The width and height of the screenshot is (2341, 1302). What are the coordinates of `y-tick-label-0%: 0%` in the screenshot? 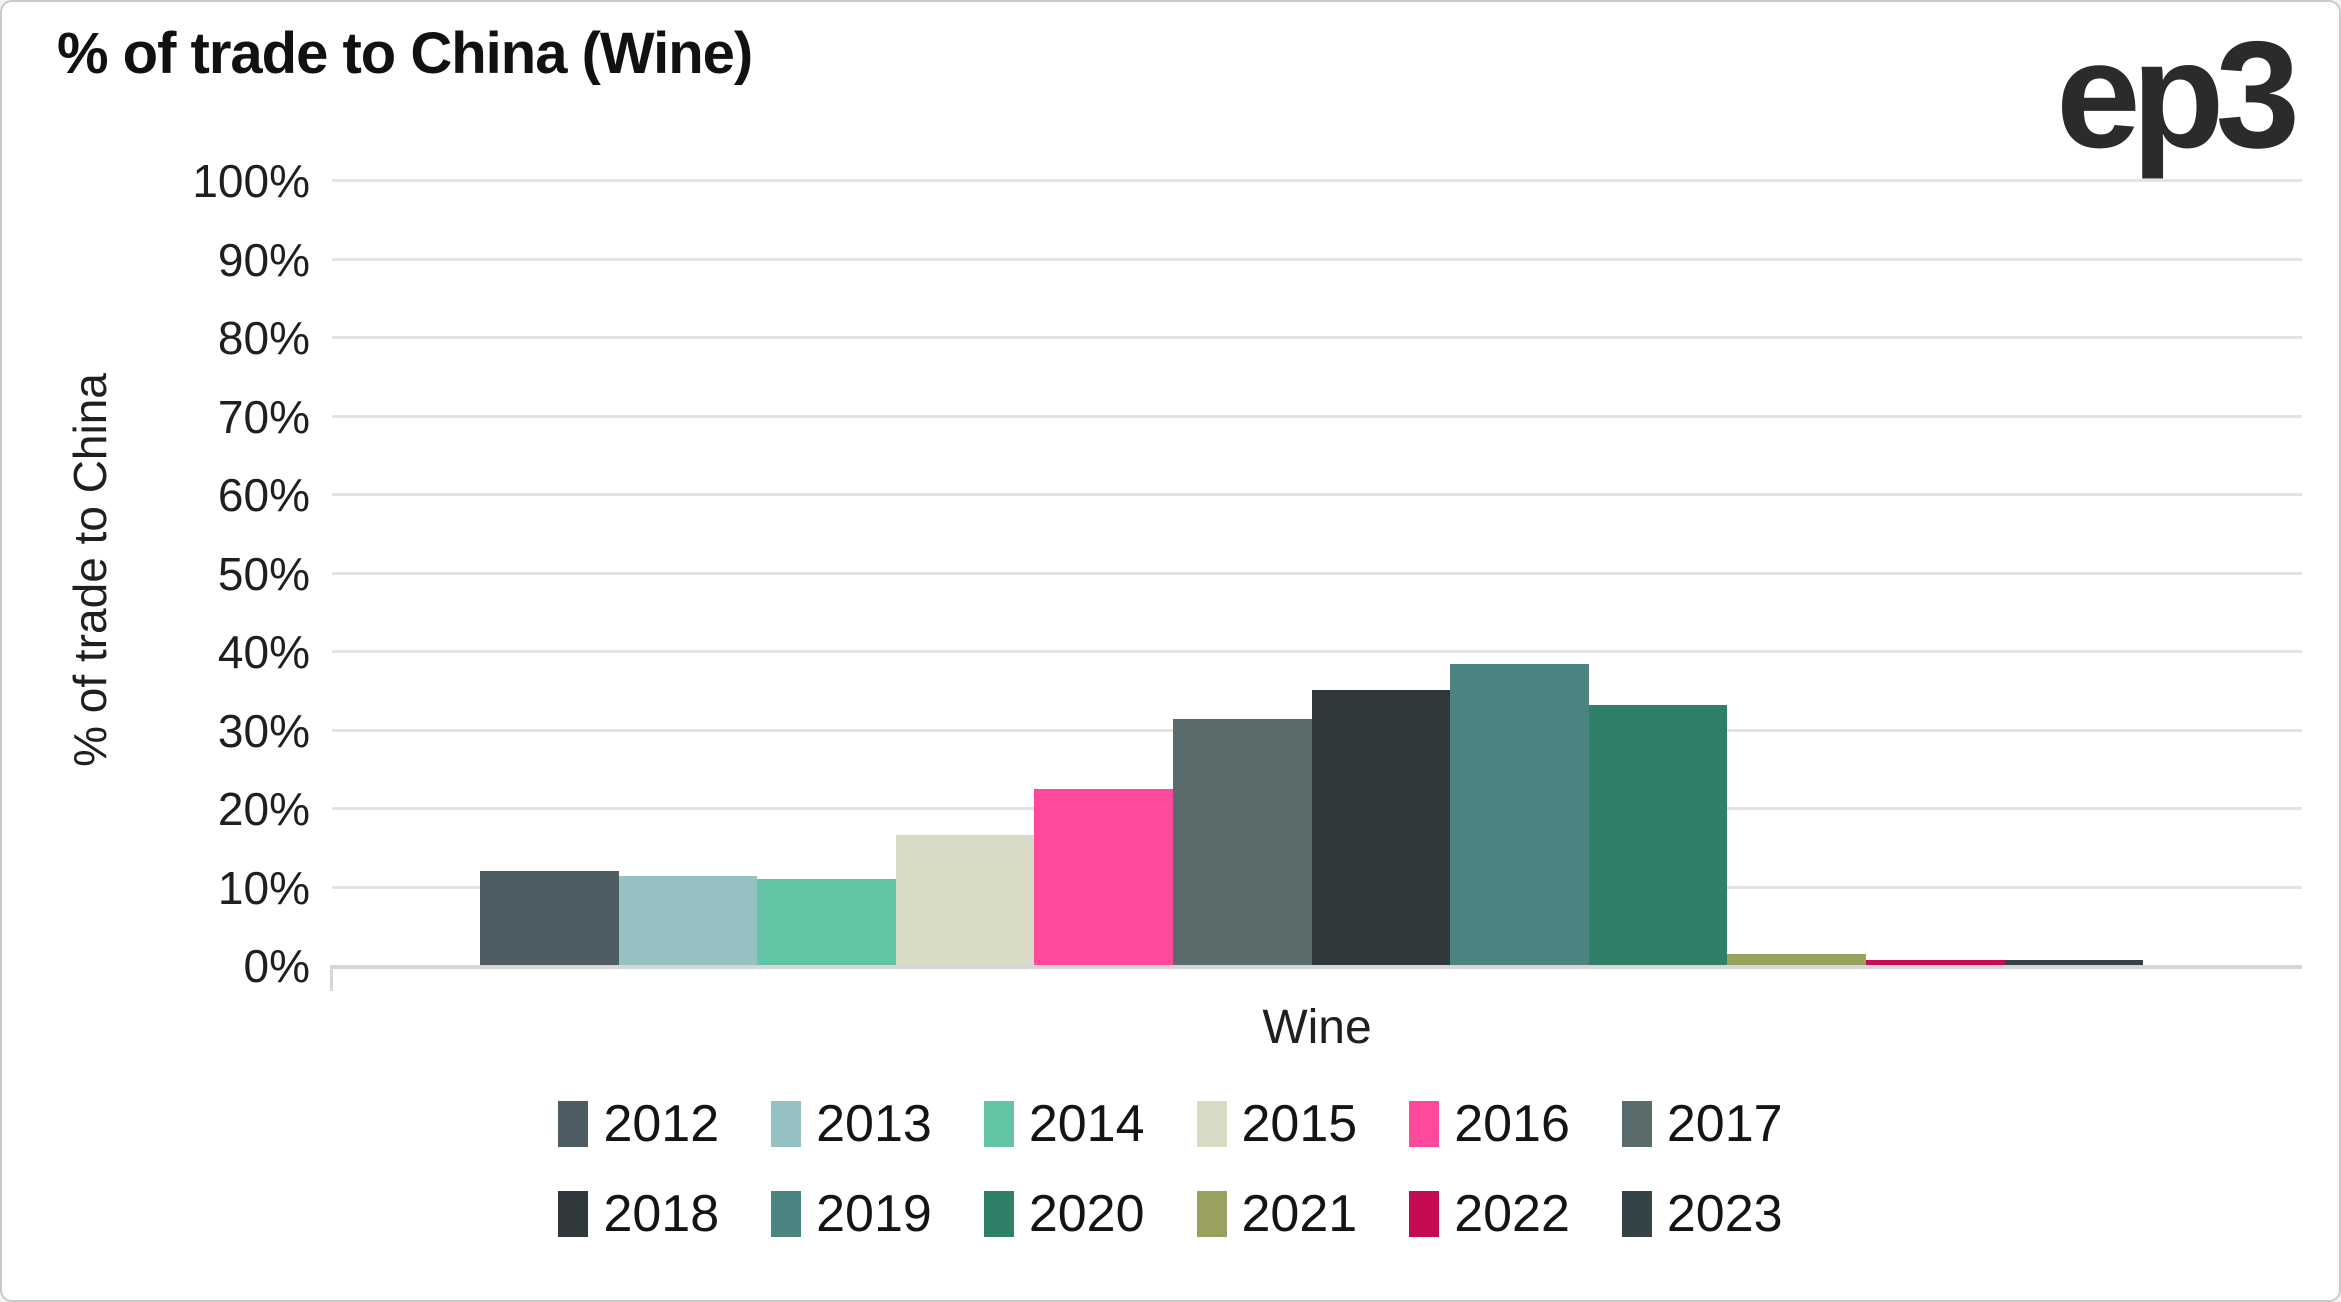 It's located at (276, 966).